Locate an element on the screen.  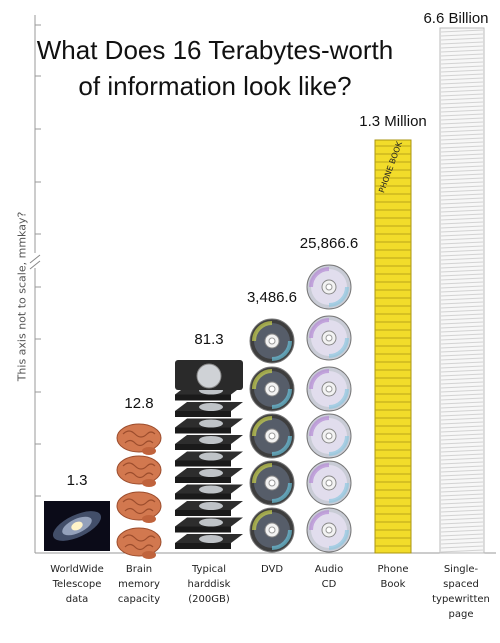
bar-galaxy is located at coordinates (77, 526).